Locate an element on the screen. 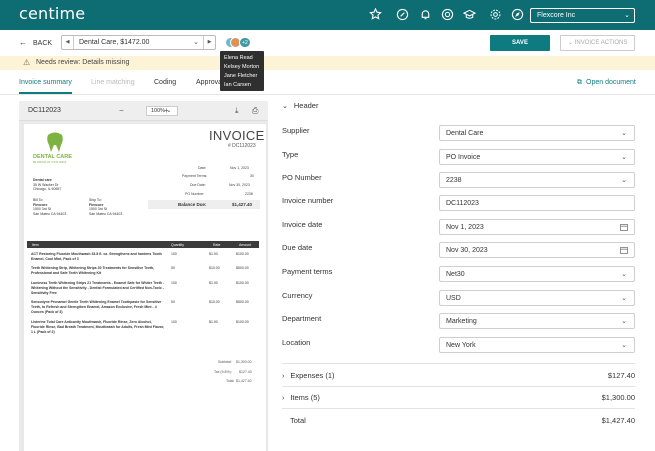 The width and height of the screenshot is (655, 451). invoice-actions-button: ⌄ INVOICE ACTIONS is located at coordinates (597, 43).